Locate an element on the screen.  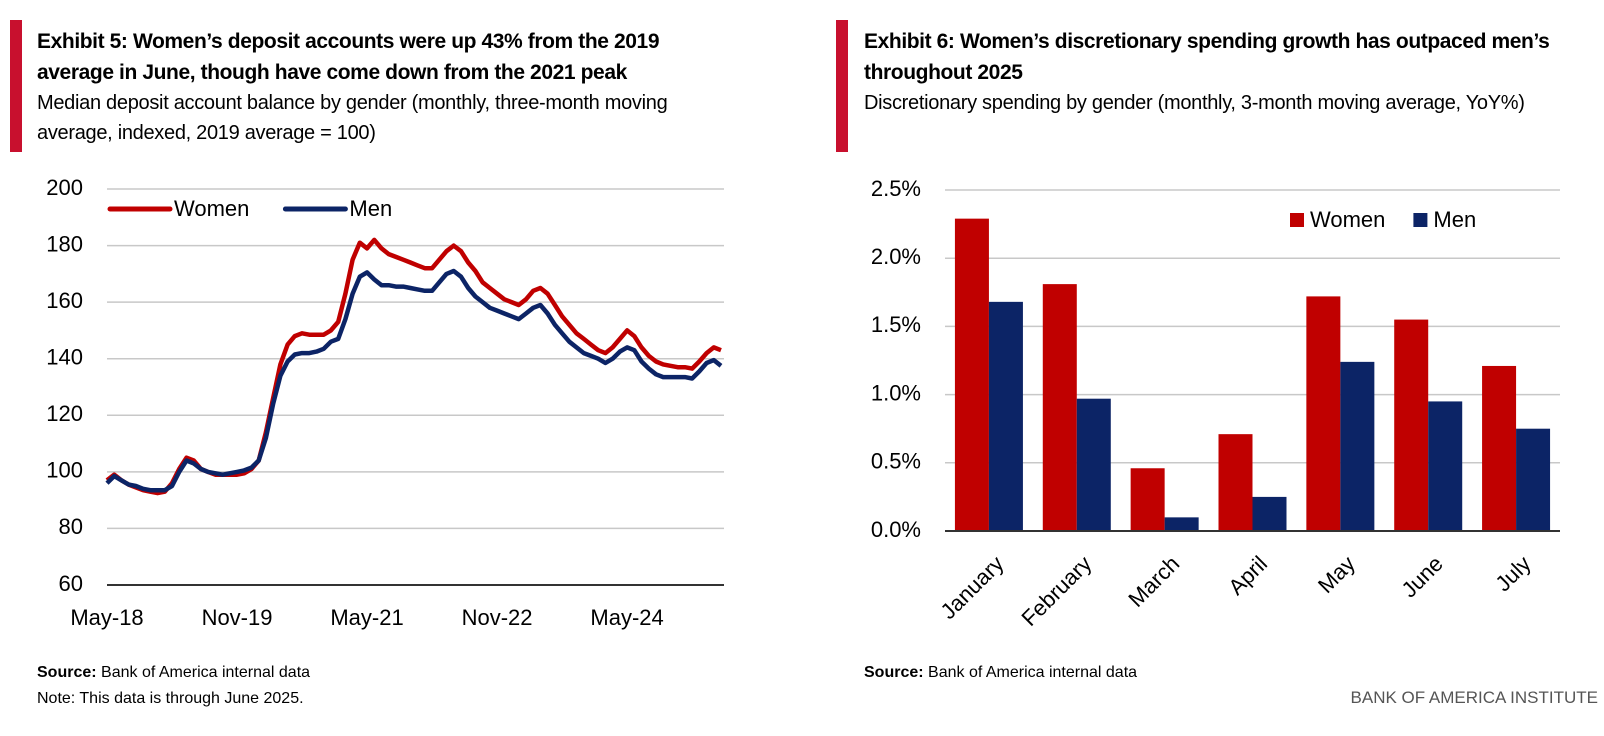
y-tick-label: 80 is located at coordinates (71, 526).